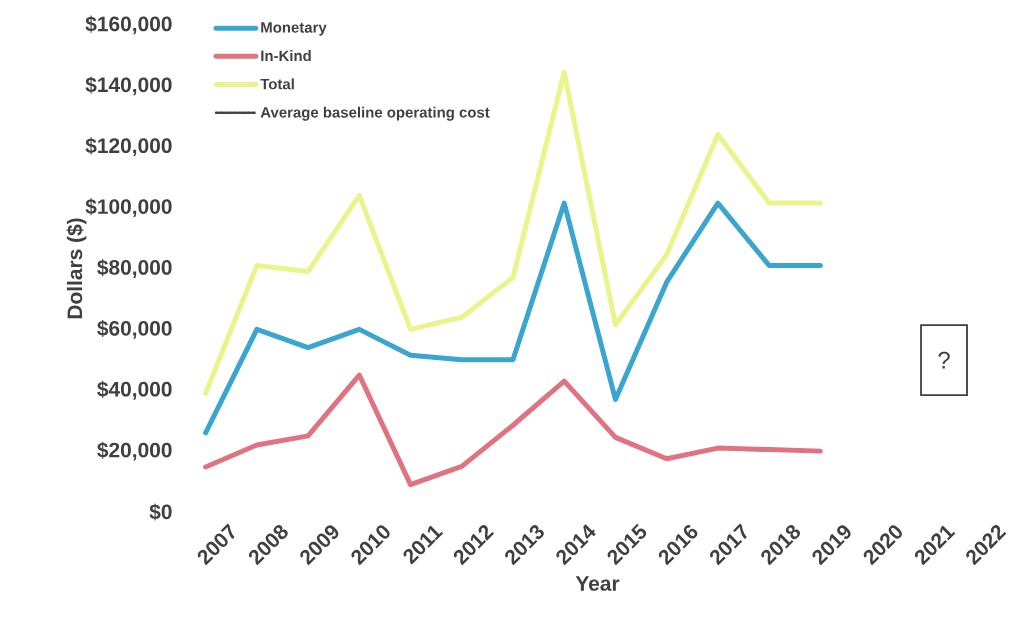  I want to click on legend-label: Total, so click(277, 84).